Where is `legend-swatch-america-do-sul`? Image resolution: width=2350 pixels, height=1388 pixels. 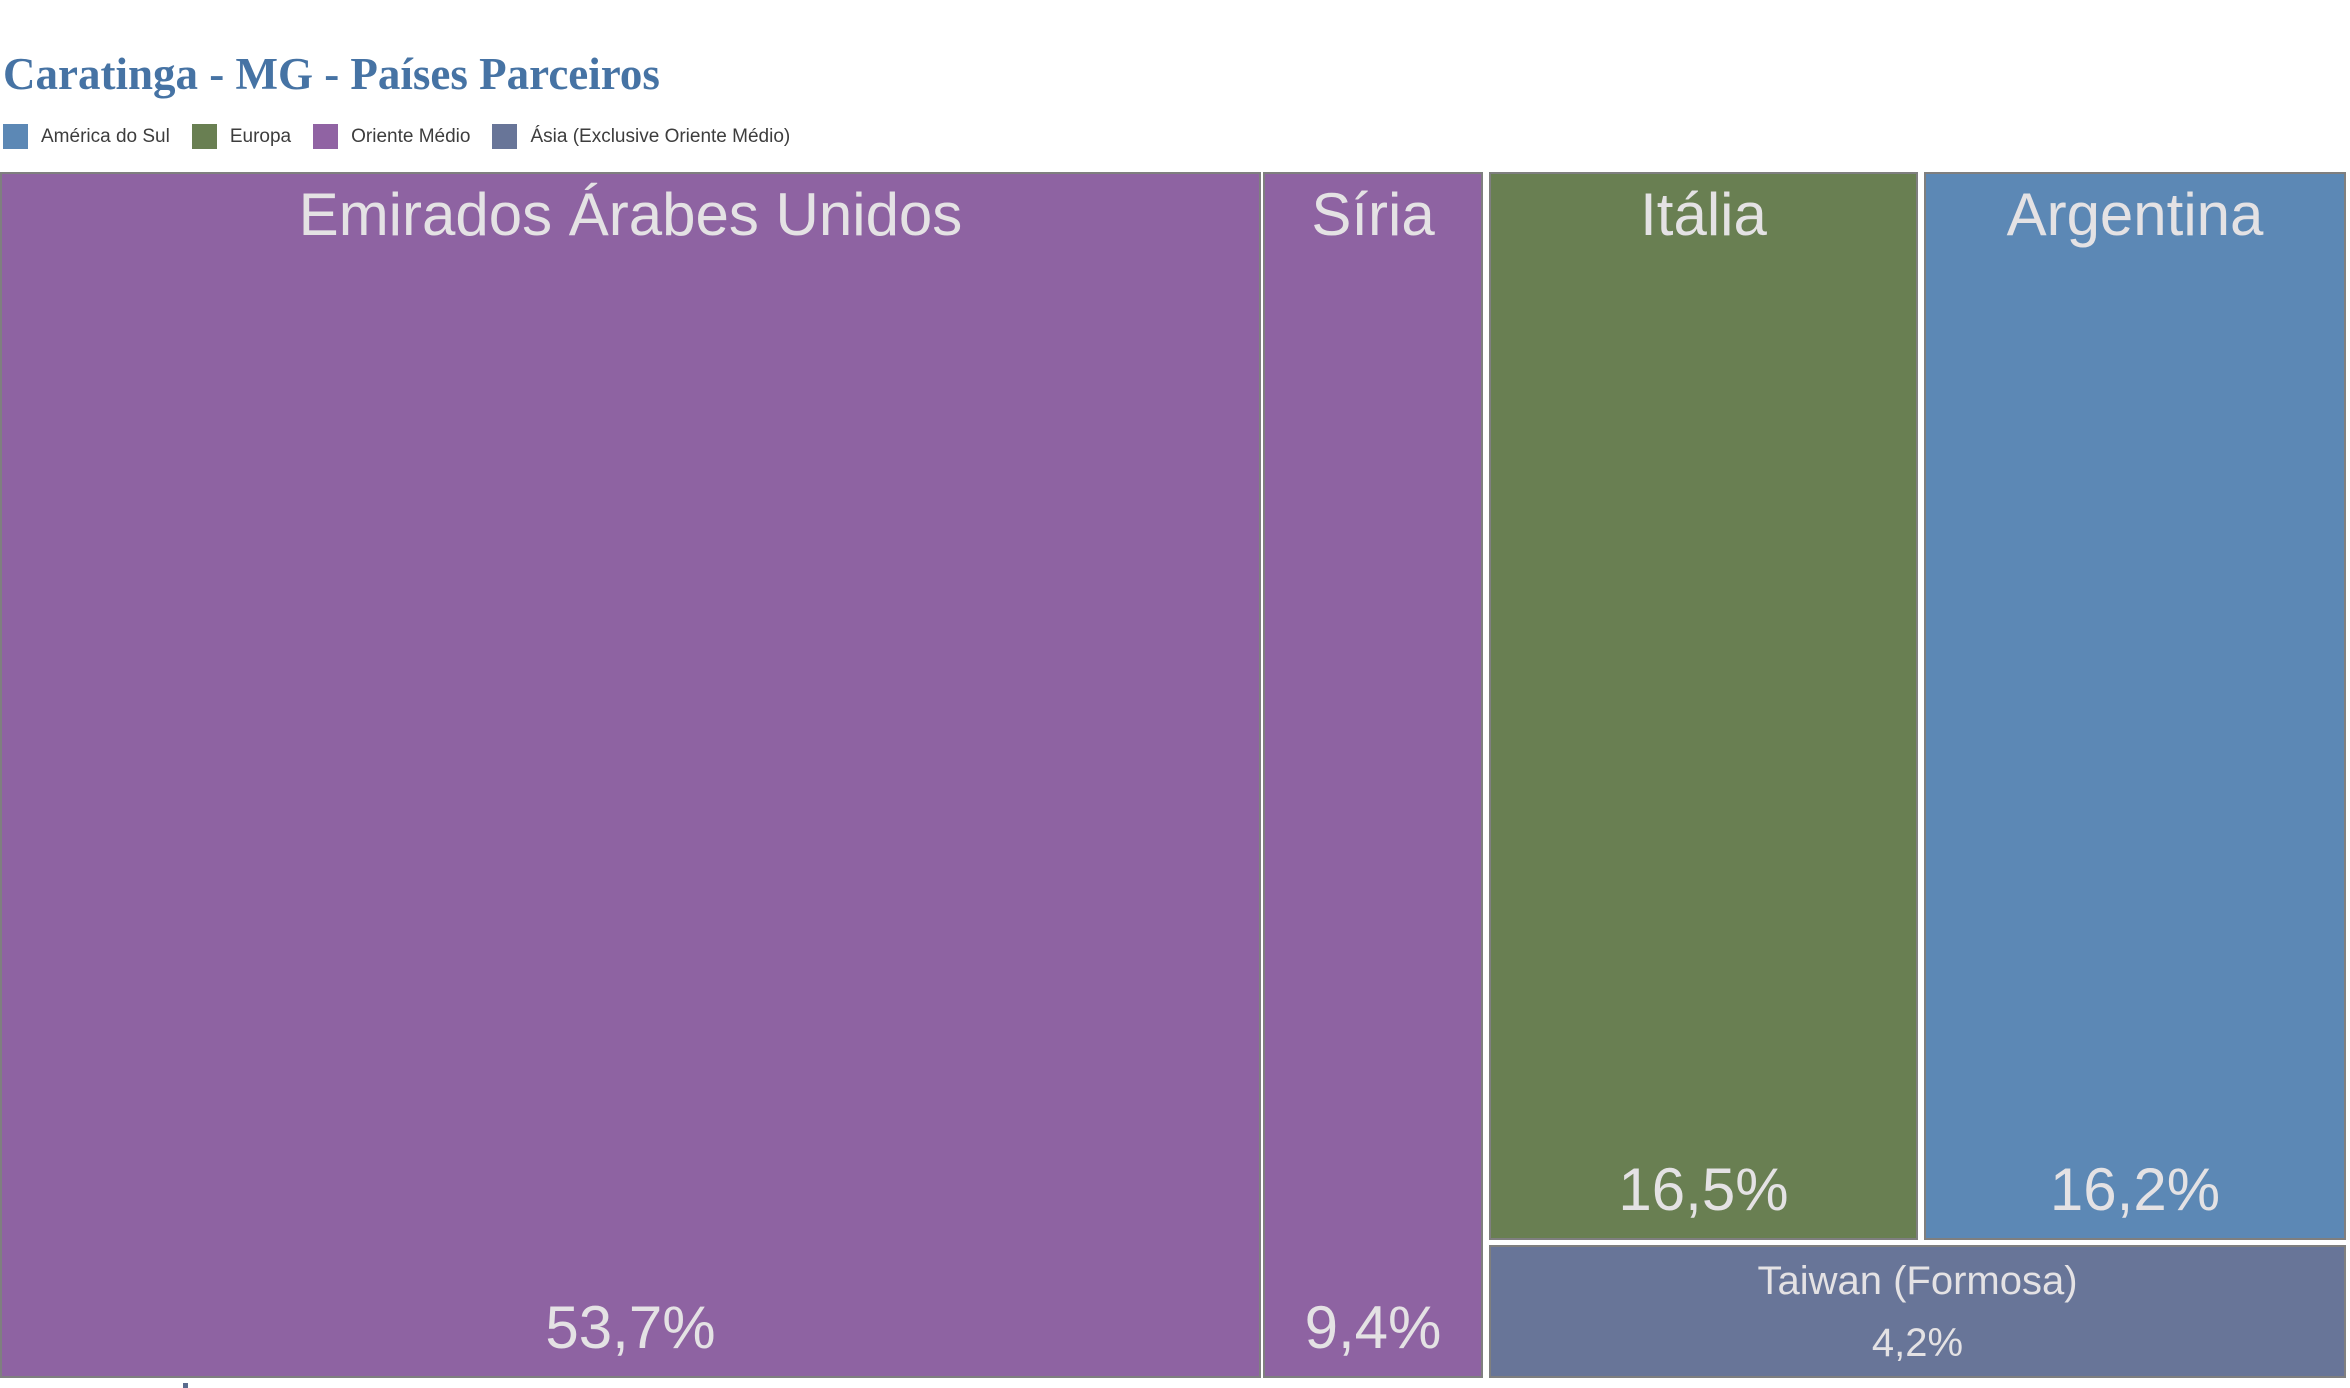
legend-swatch-america-do-sul is located at coordinates (15, 136).